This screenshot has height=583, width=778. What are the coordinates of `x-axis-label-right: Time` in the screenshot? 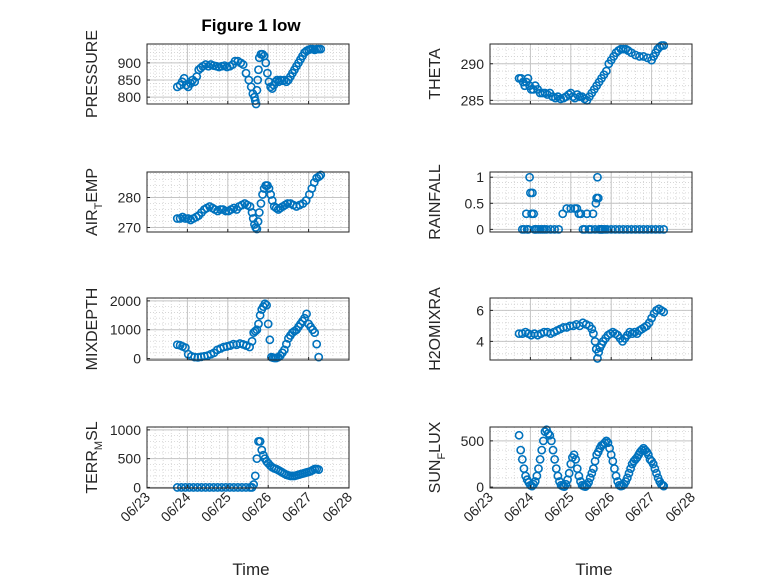 It's located at (593, 569).